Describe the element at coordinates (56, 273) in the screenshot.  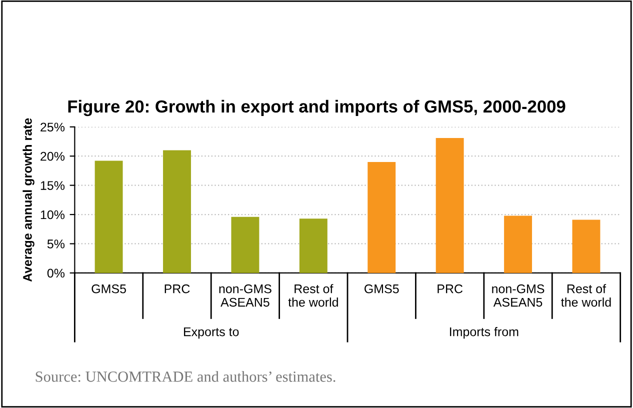
I see `y-tick-label: 0%` at that location.